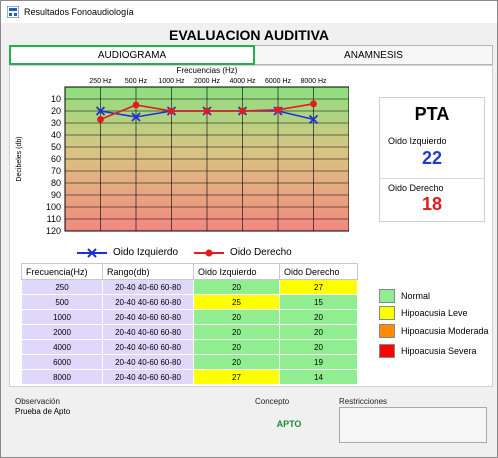  What do you see at coordinates (249, 35) in the screenshot?
I see `page-title: EVALUACION AUDITIVA` at bounding box center [249, 35].